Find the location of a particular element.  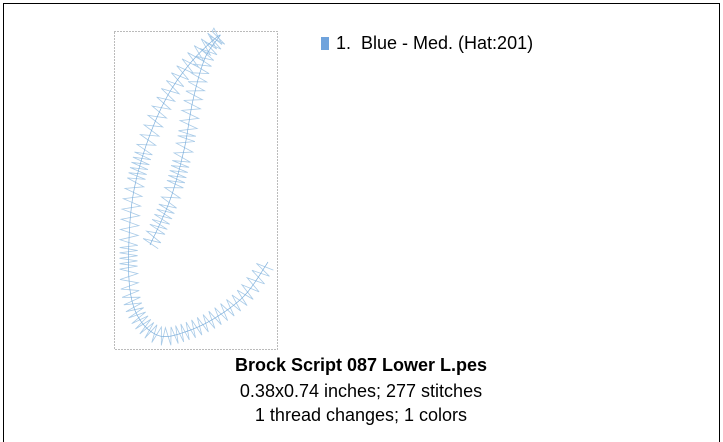

thread-swatch is located at coordinates (325, 43).